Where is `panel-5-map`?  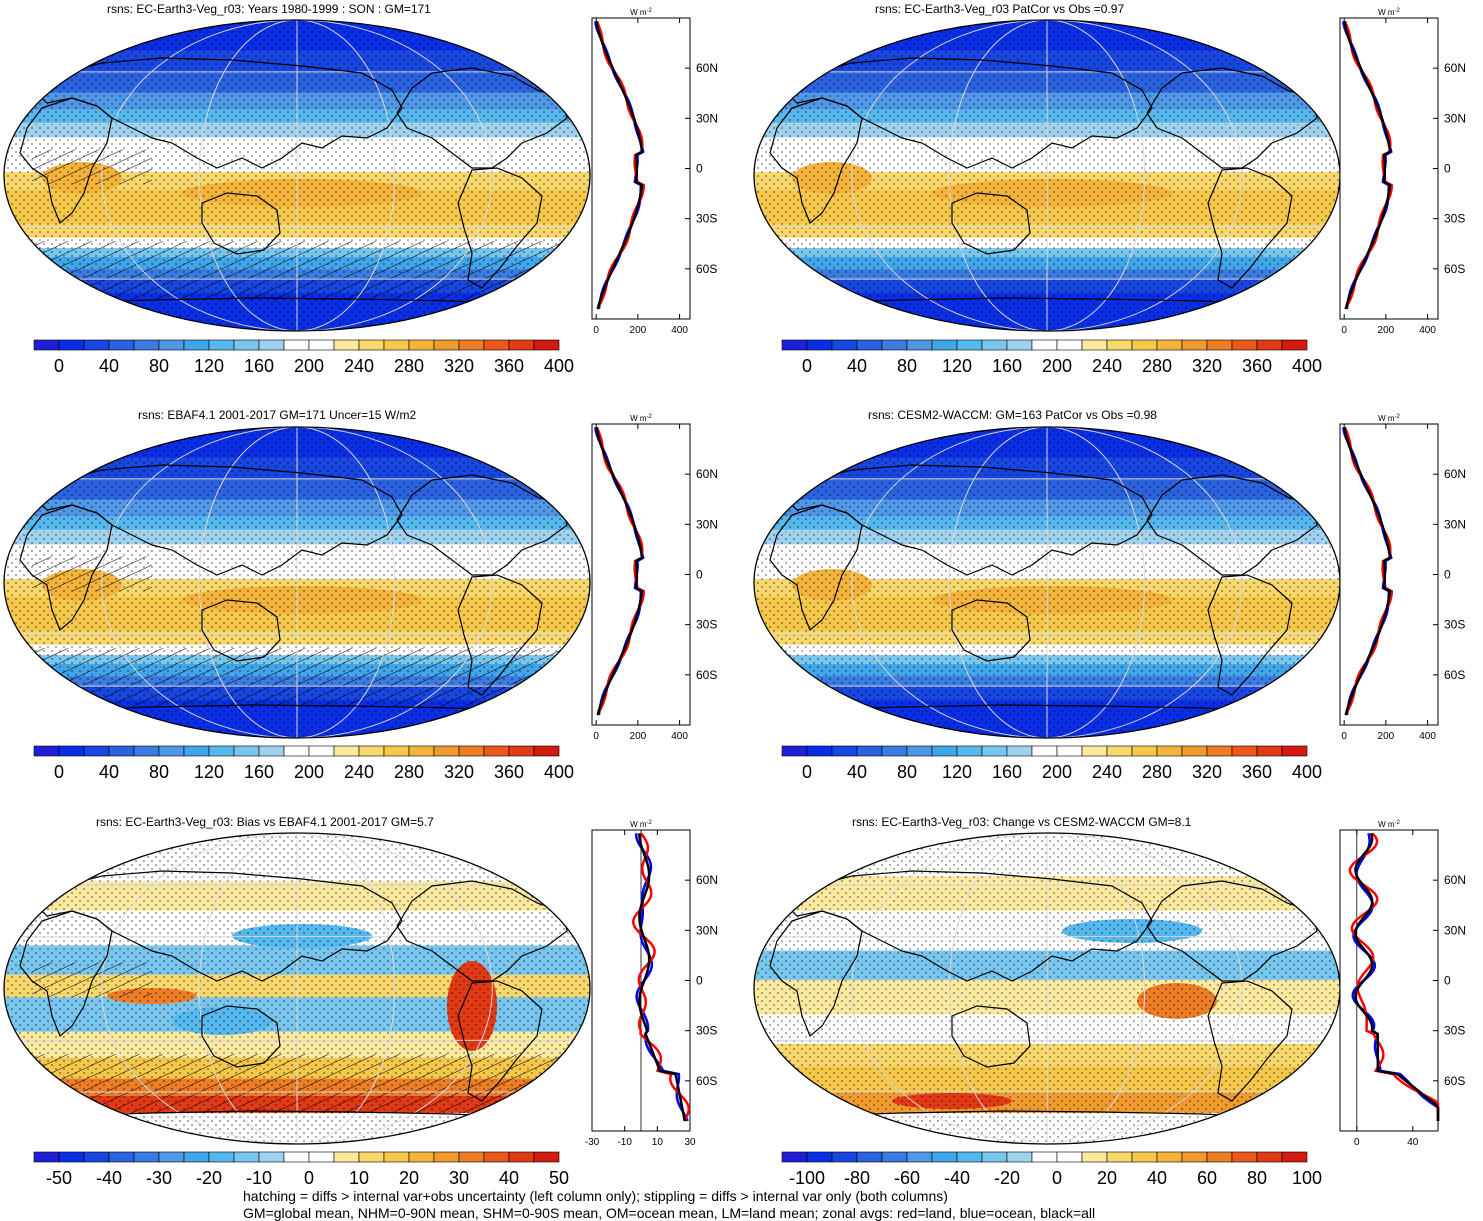 panel-5-map is located at coordinates (297, 988).